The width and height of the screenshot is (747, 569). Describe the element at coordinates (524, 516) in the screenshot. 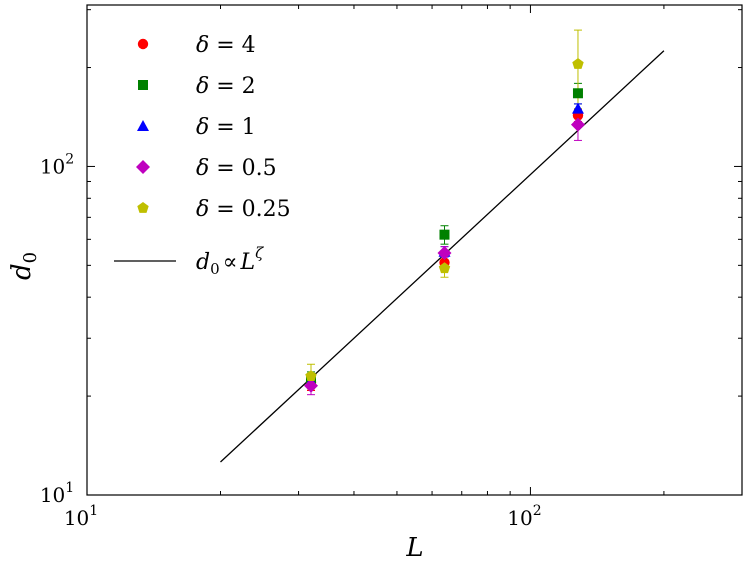

I see `x-tick-label: 10²` at that location.